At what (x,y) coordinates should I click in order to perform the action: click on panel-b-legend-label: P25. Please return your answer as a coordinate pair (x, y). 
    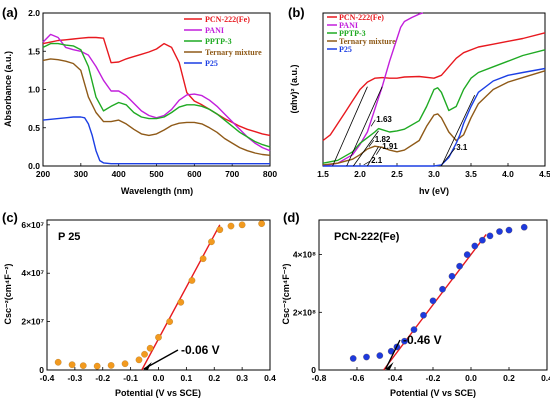
    Looking at the image, I should click on (345, 49).